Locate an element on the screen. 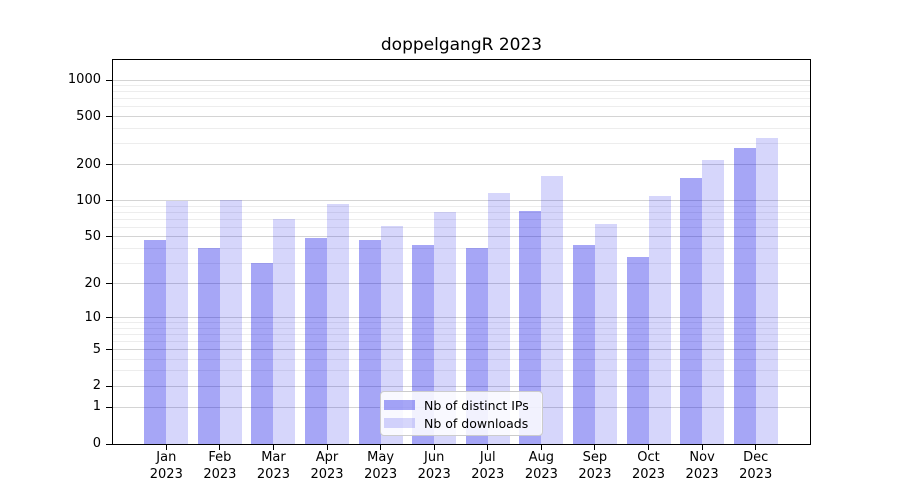 The width and height of the screenshot is (900, 500). bar-downloads-dec is located at coordinates (766, 291).